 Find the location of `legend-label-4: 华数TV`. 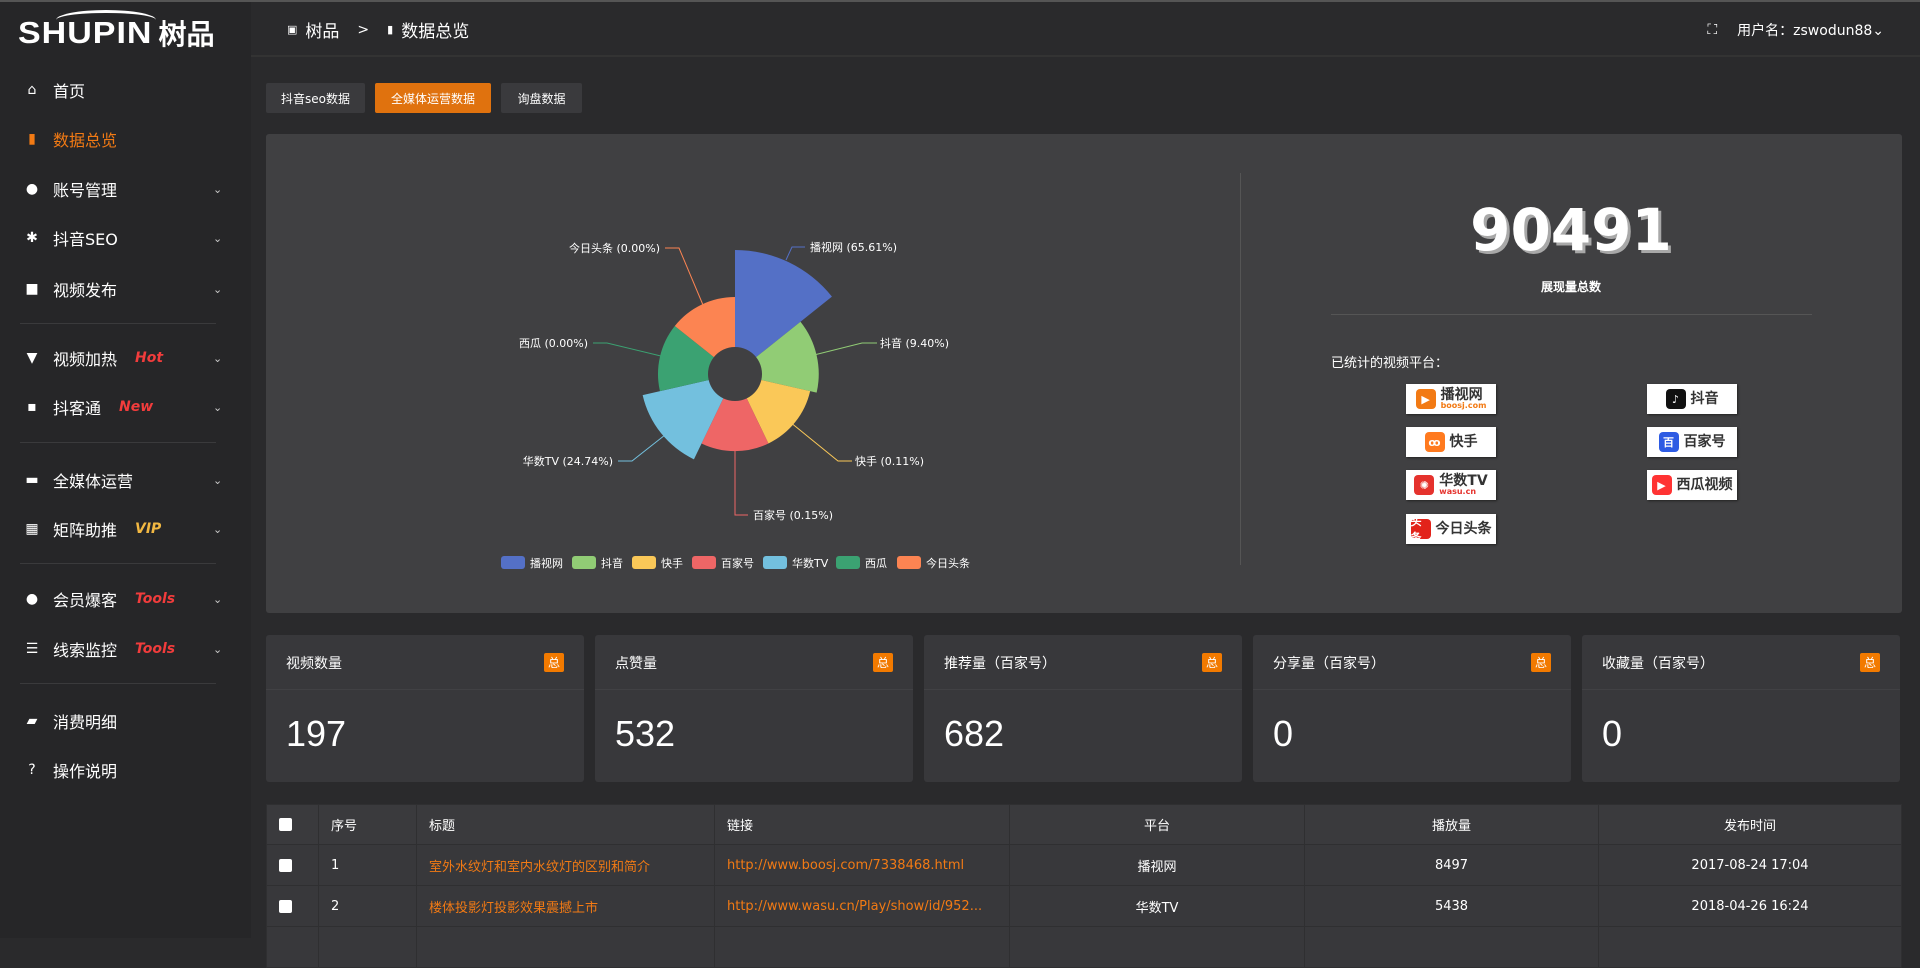

legend-label-4: 华数TV is located at coordinates (810, 563).